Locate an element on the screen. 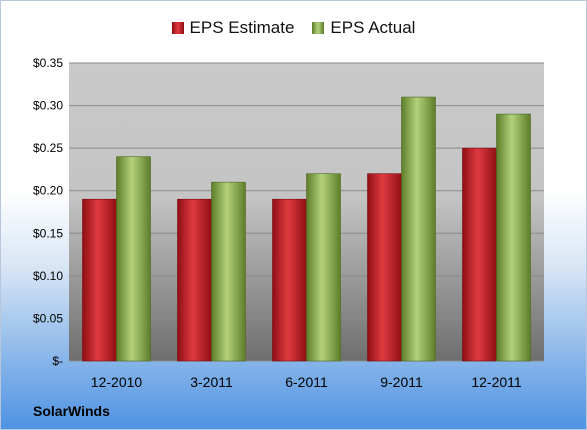 The height and width of the screenshot is (430, 587). y-axis: $- $0.05 $0.10 $0.15 $0.20 $0.25 $0.30 $0.35 is located at coordinates (48, 212).